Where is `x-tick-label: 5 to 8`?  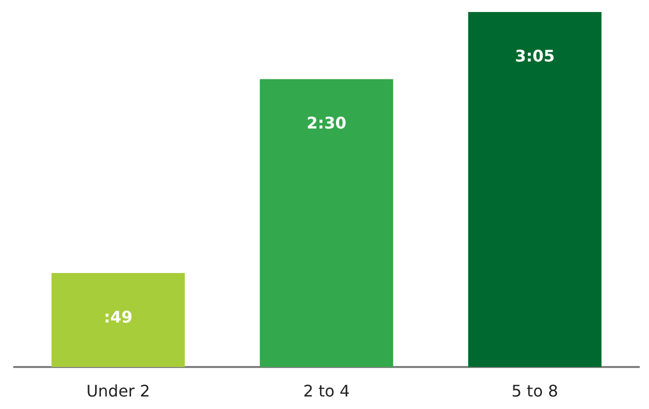
x-tick-label: 5 to 8 is located at coordinates (535, 391).